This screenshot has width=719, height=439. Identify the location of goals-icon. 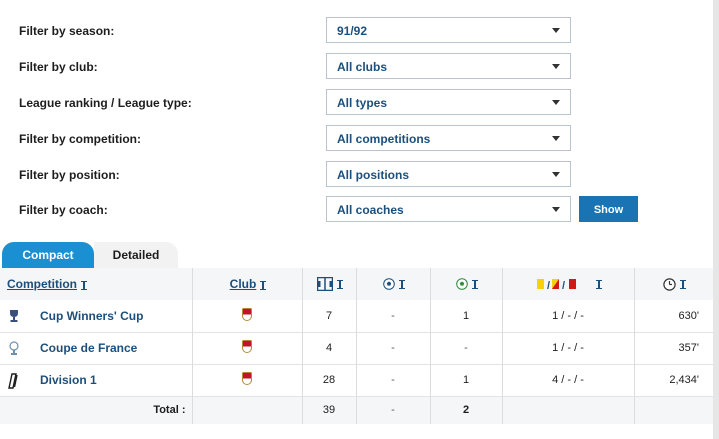
(389, 284).